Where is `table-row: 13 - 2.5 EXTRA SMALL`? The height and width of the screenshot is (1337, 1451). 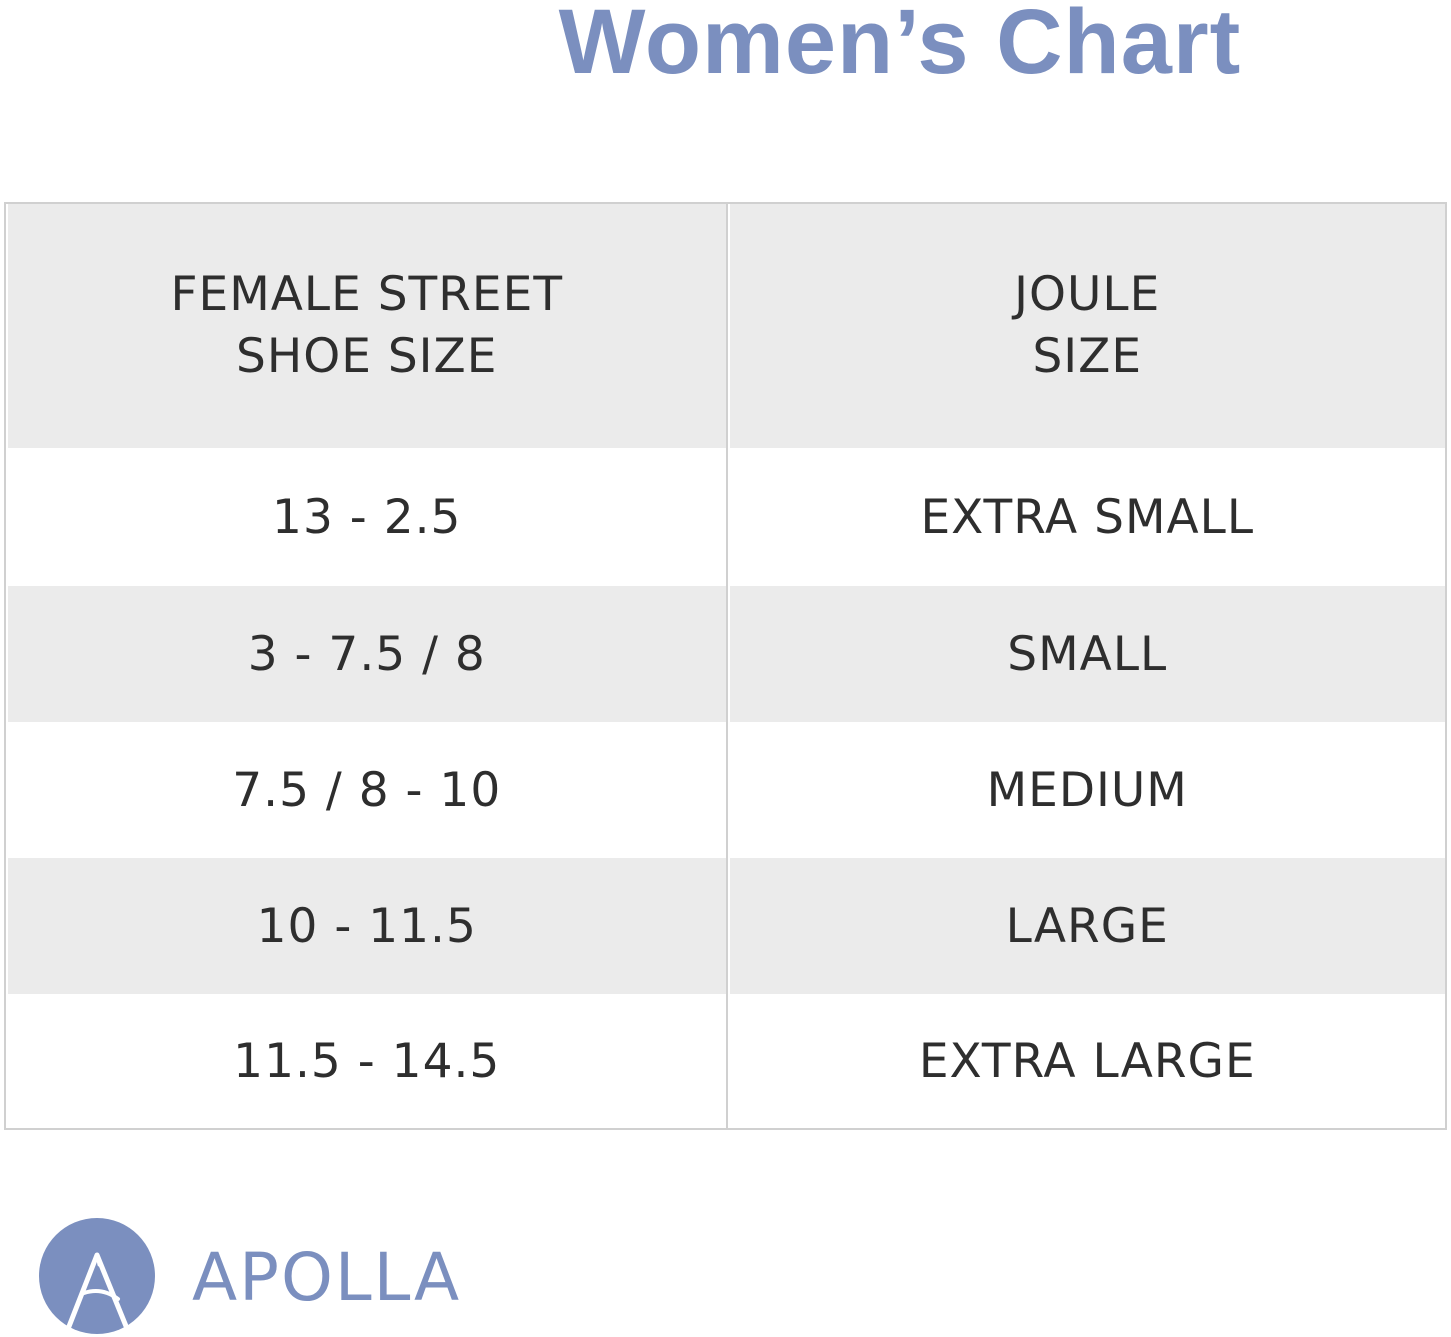 table-row: 13 - 2.5 EXTRA SMALL is located at coordinates (725, 517).